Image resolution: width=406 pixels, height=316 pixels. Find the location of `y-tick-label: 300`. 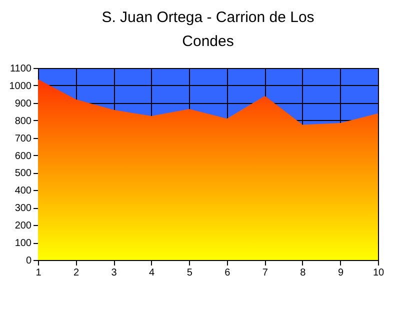

y-tick-label: 300 is located at coordinates (23, 208).